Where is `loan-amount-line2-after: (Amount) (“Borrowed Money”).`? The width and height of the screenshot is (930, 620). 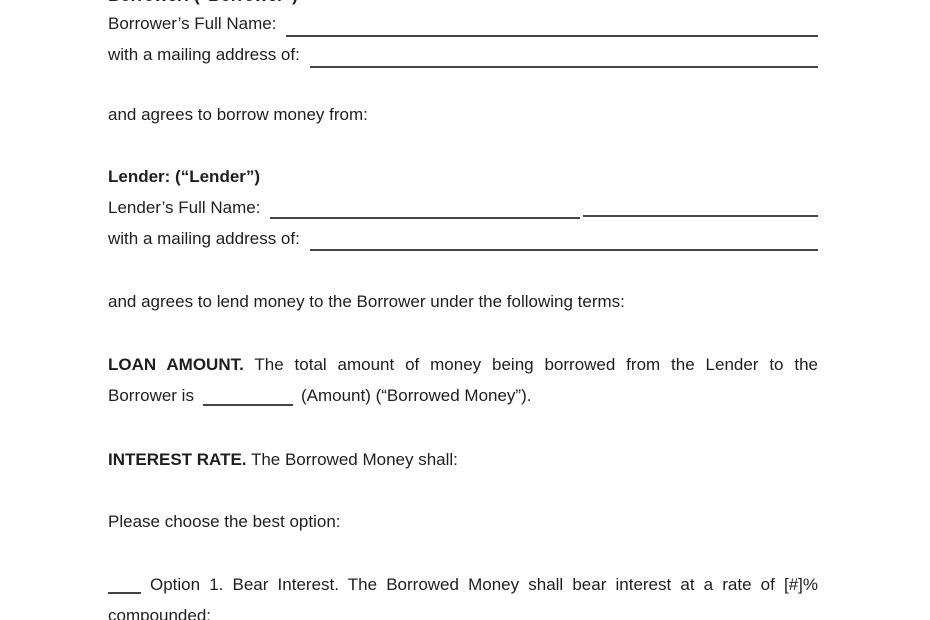
loan-amount-line2-after: (Amount) (“Borrowed Money”). is located at coordinates (416, 395).